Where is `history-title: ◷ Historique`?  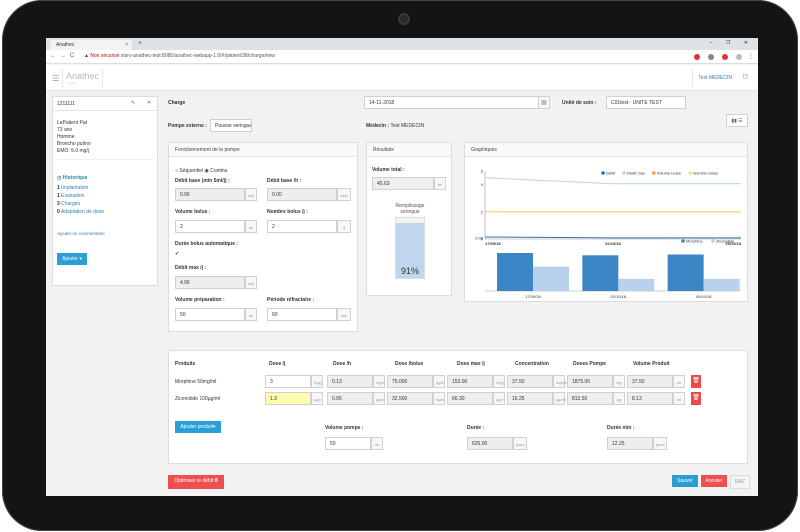 history-title: ◷ Historique is located at coordinates (72, 178).